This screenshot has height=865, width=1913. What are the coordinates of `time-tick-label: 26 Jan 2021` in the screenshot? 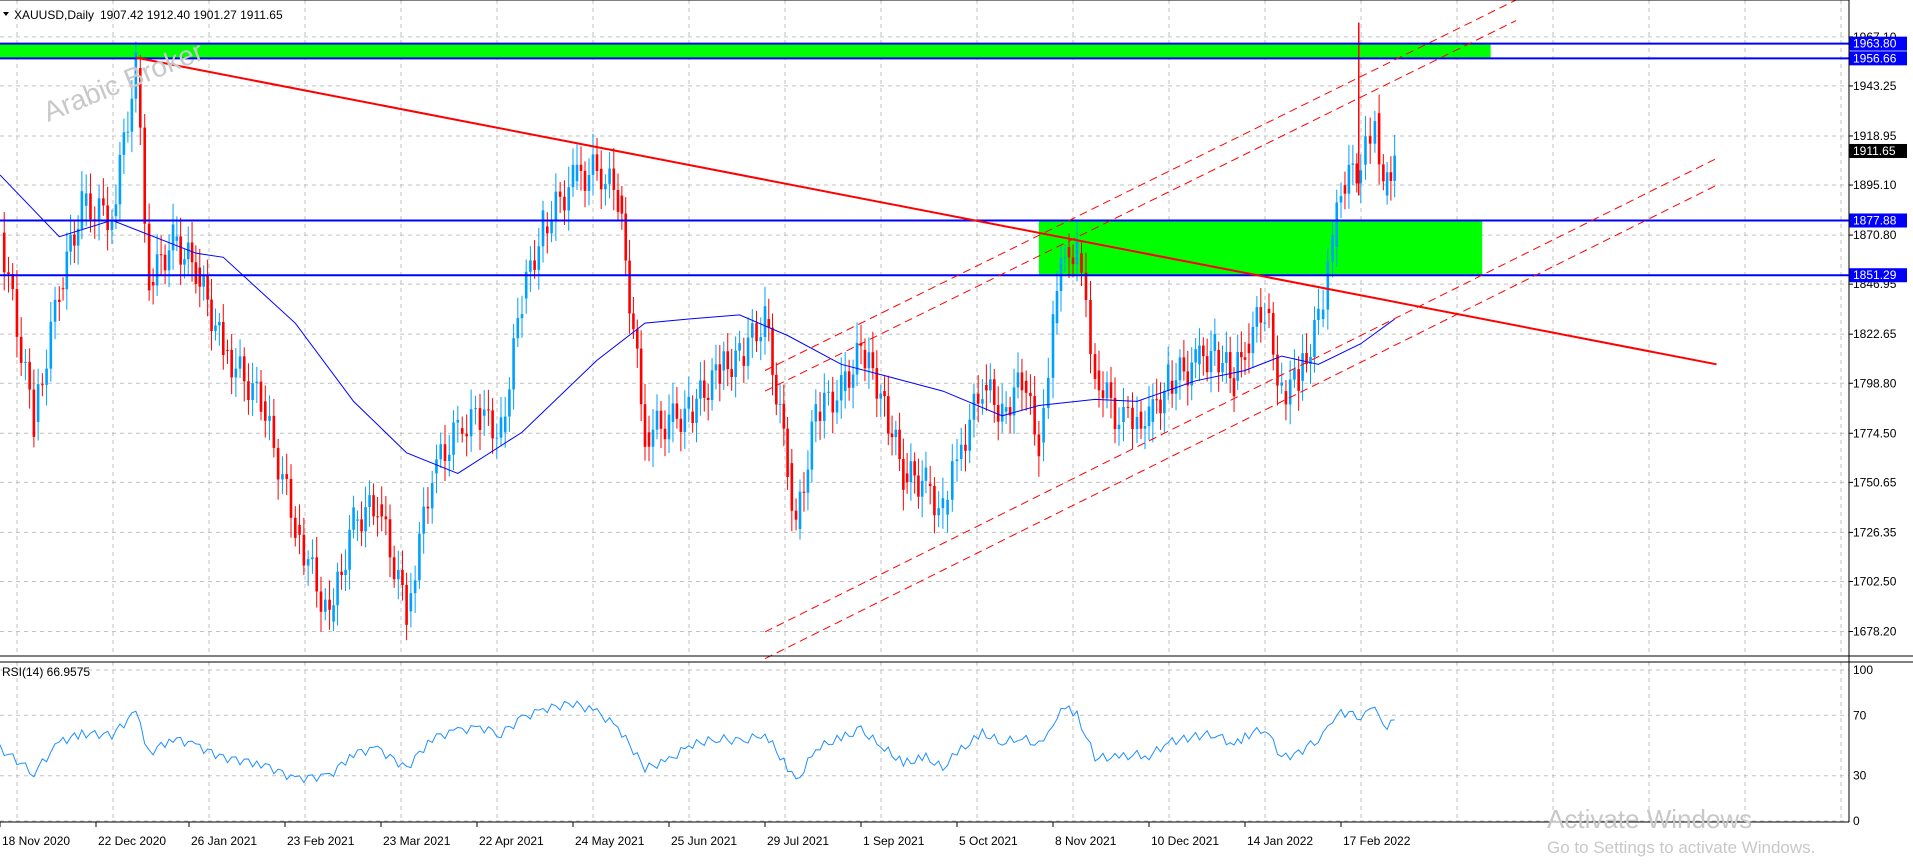 It's located at (224, 841).